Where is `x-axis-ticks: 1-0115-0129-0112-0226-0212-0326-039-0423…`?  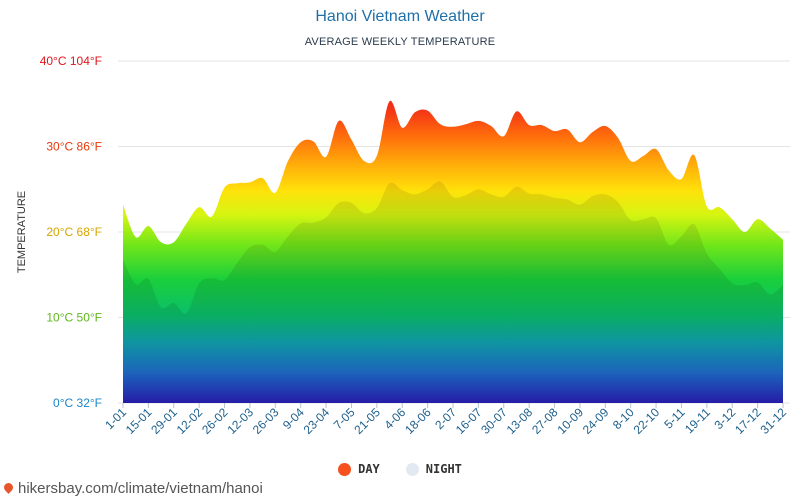 x-axis-ticks: 1-0115-0129-0112-0226-0212-0326-039-0423… is located at coordinates (445, 420).